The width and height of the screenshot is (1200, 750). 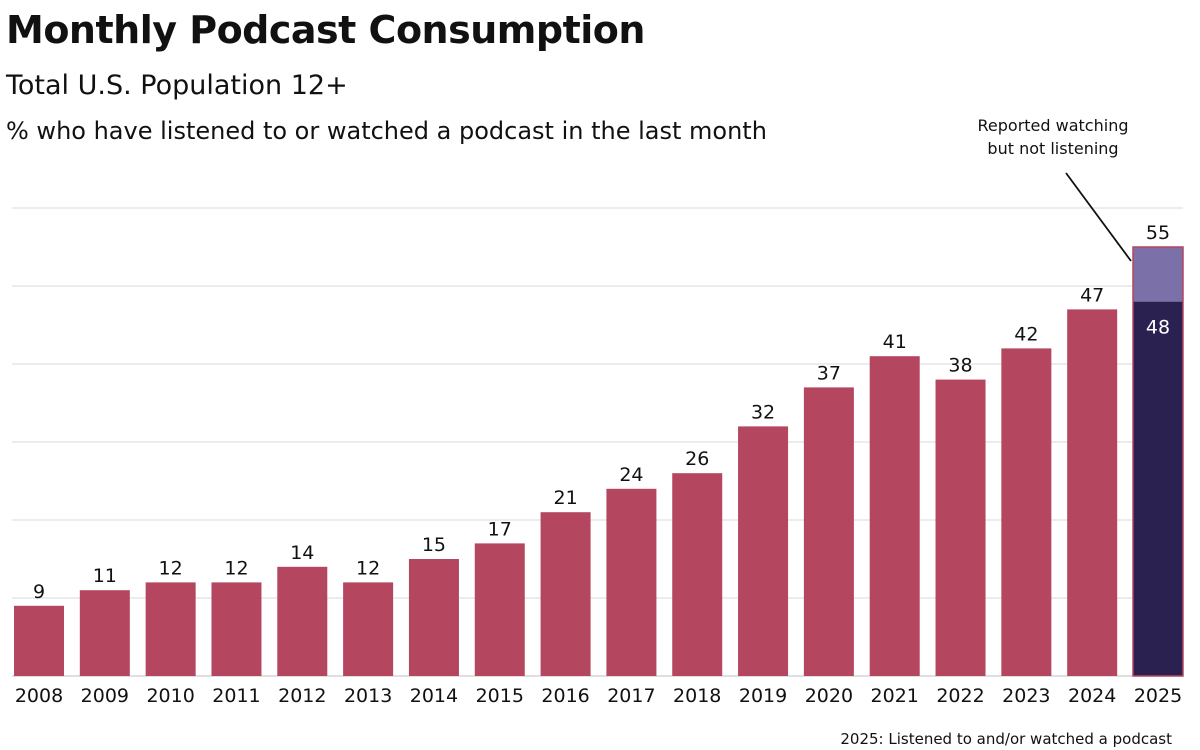 I want to click on x-tick-label: 2009, so click(x=105, y=696).